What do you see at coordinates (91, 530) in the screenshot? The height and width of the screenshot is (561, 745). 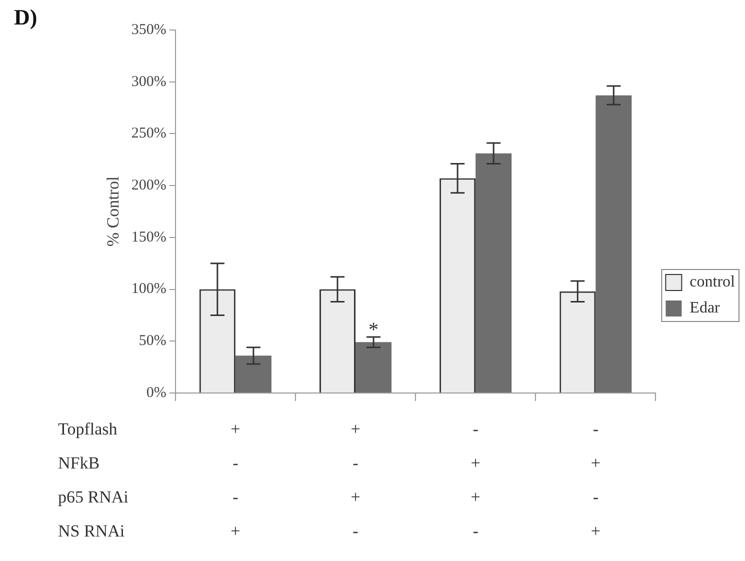 I see `text: NS RNAi` at bounding box center [91, 530].